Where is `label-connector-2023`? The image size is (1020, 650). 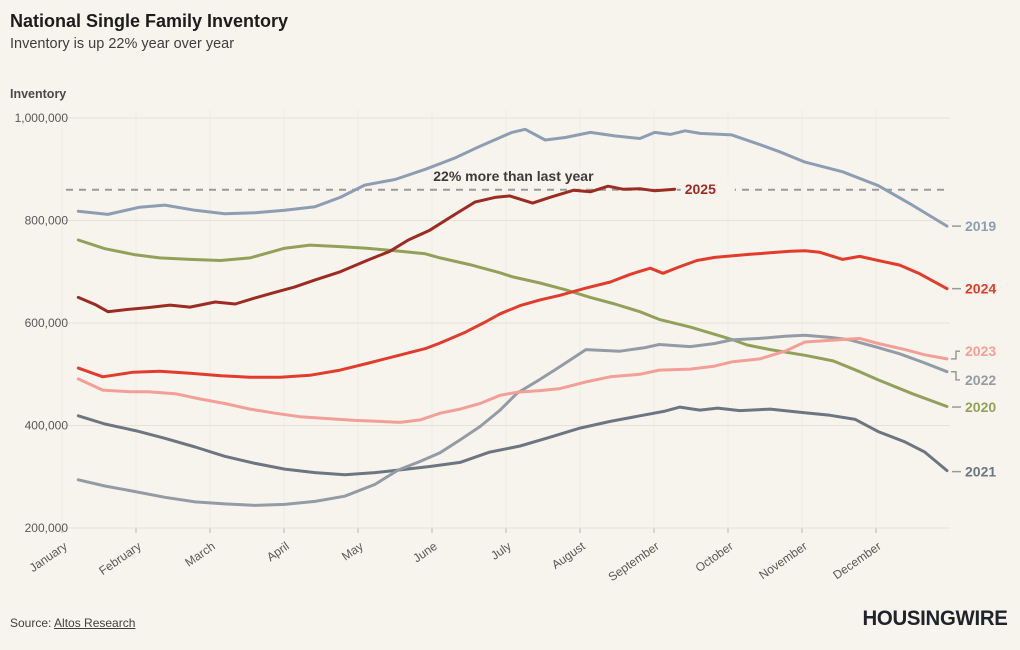 label-connector-2023 is located at coordinates (955, 355).